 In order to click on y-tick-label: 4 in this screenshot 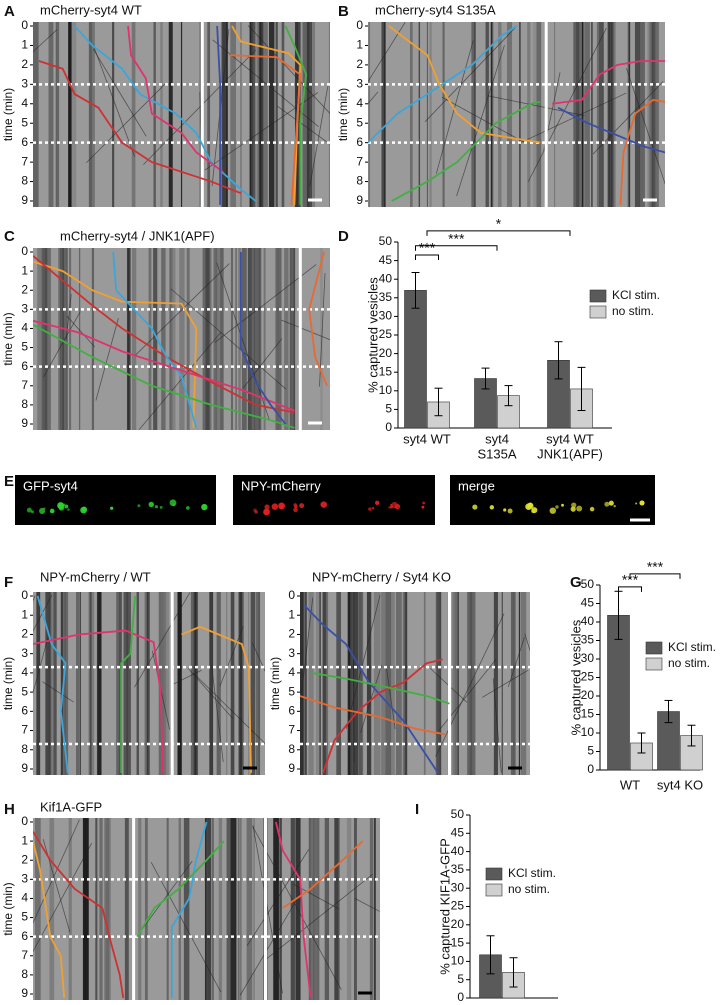, I will do `click(291, 672)`.